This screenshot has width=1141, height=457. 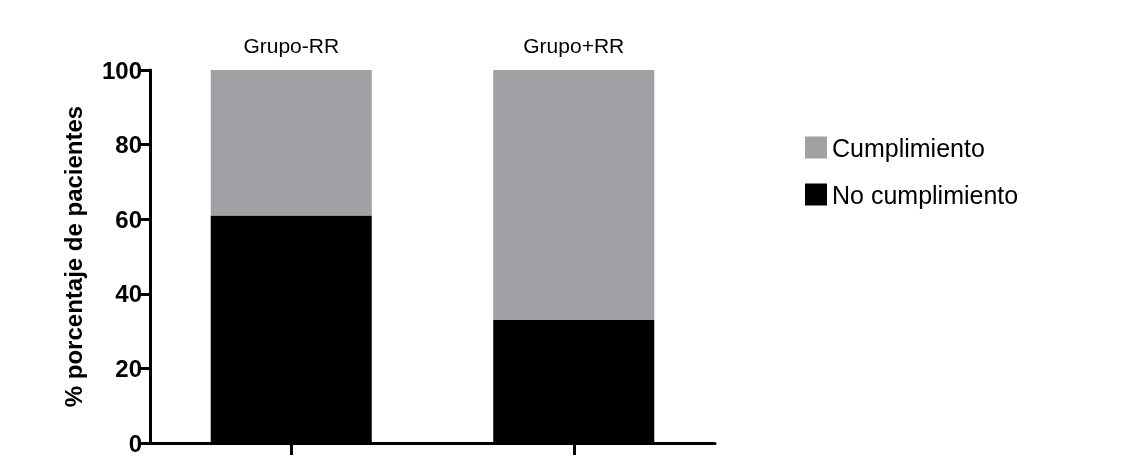 I want to click on y-tick-label: 20, so click(x=128, y=368).